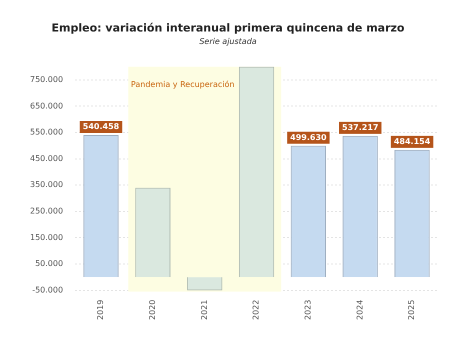 This screenshot has width=467, height=338. Describe the element at coordinates (101, 310) in the screenshot. I see `x-tick-label: 2019` at that location.